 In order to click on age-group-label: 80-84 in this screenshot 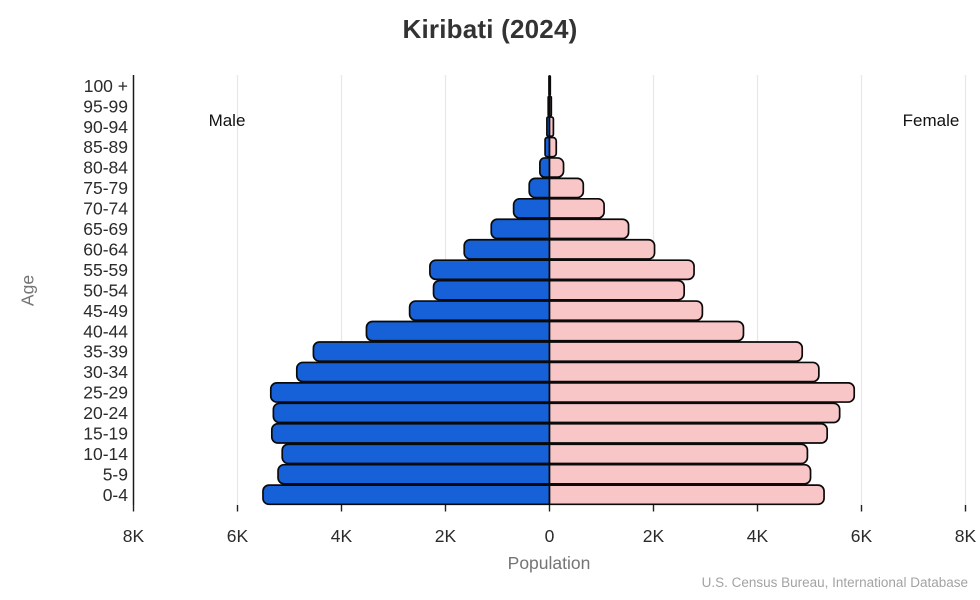, I will do `click(105, 168)`.